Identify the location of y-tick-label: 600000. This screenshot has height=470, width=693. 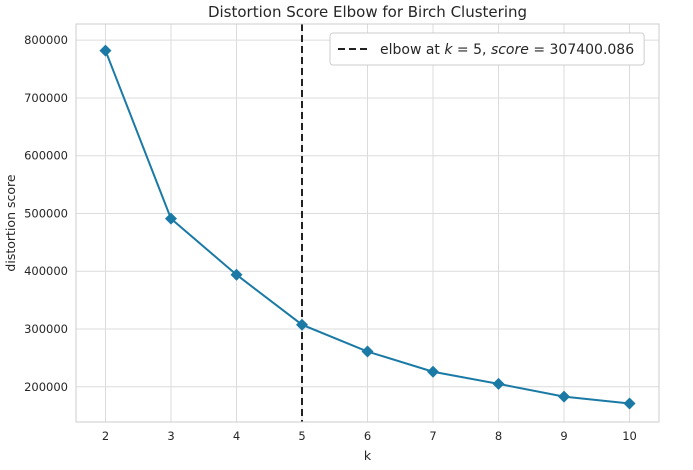
(46, 156).